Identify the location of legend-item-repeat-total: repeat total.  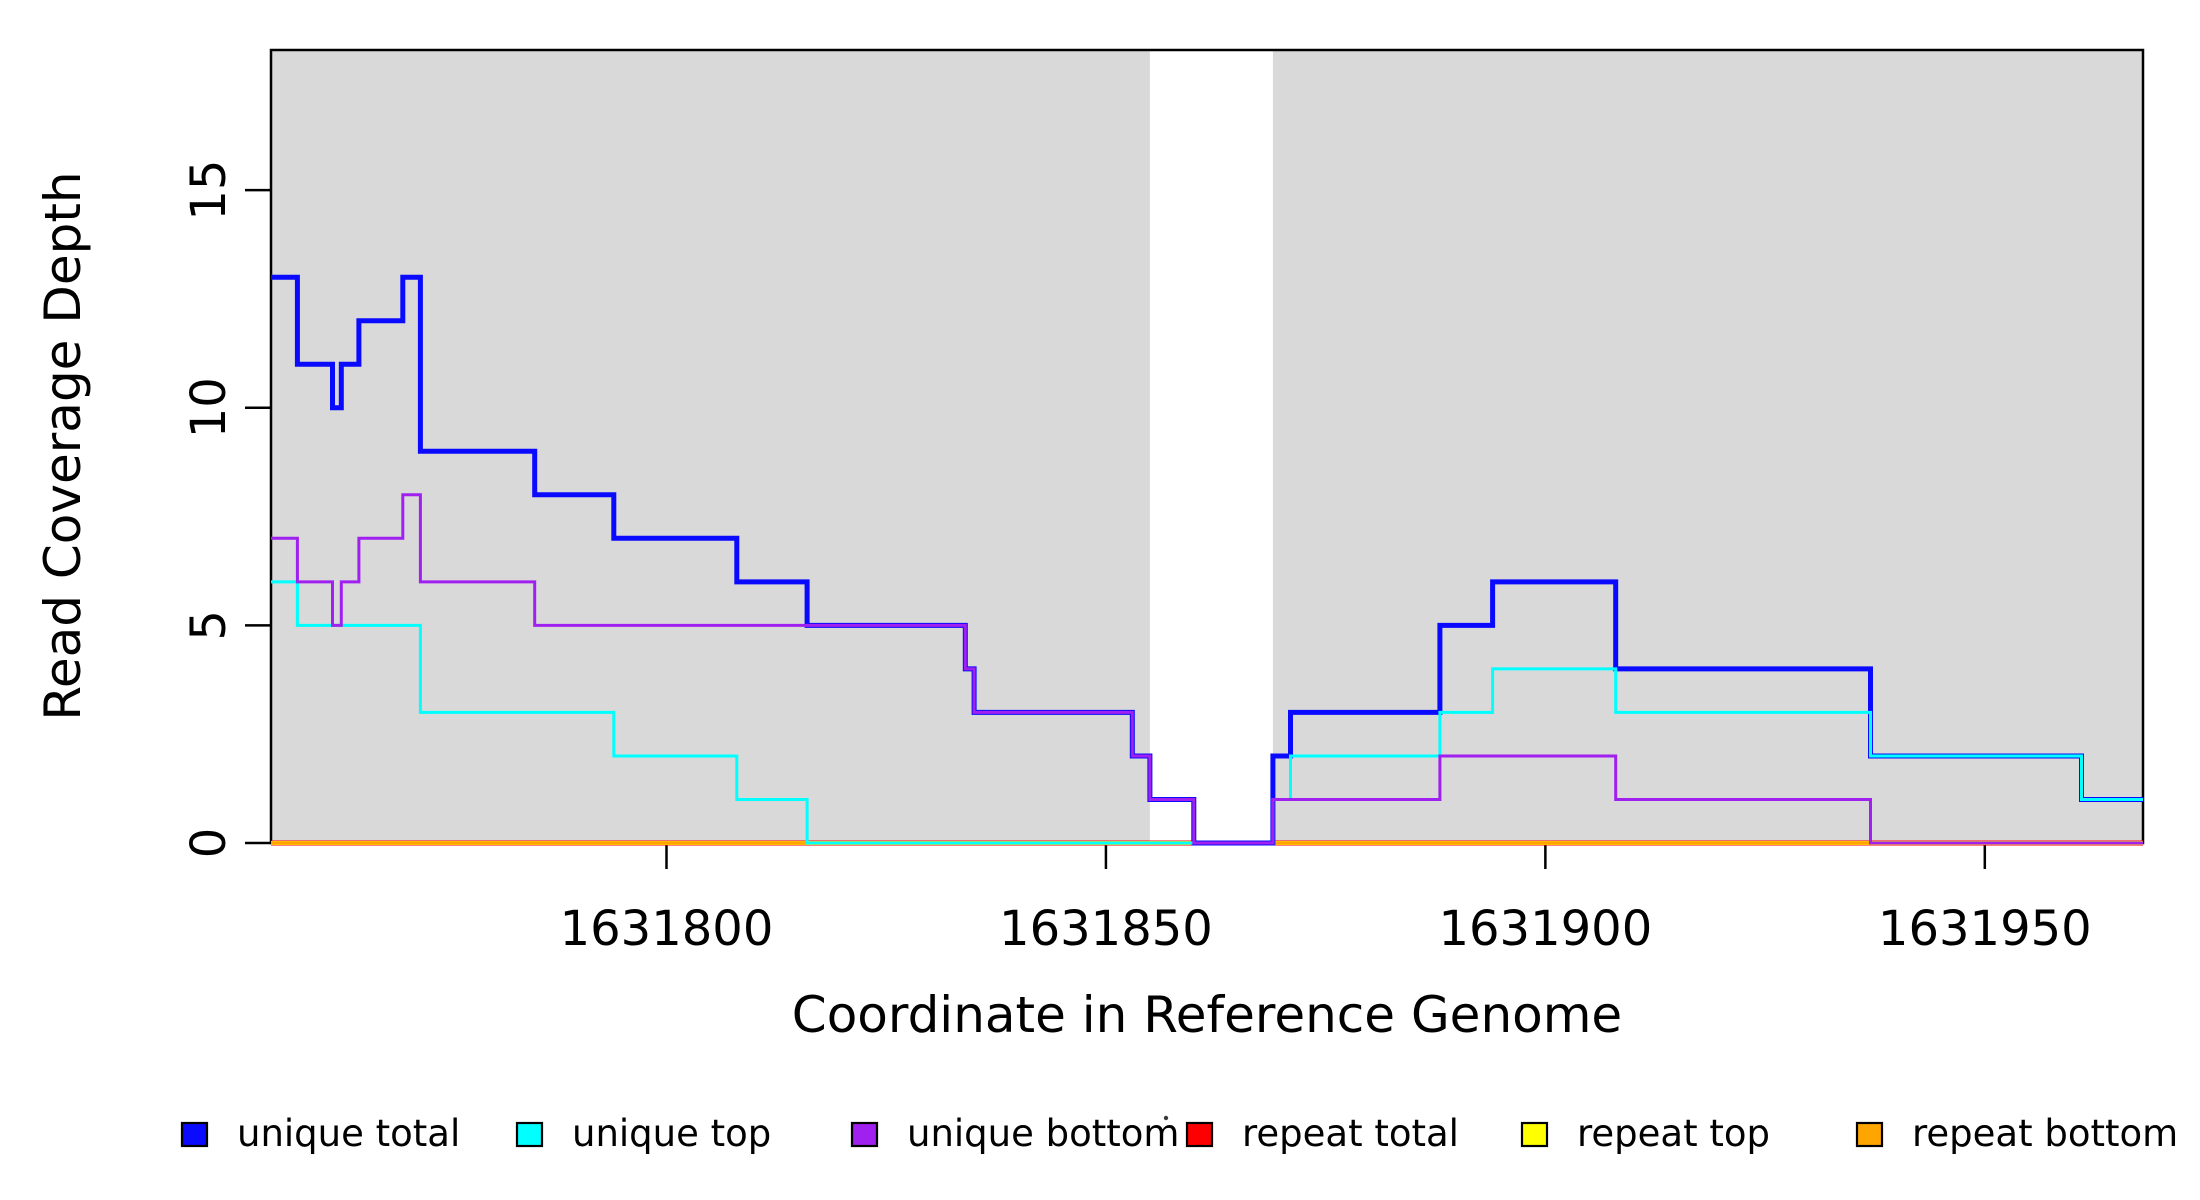
(1322, 1133).